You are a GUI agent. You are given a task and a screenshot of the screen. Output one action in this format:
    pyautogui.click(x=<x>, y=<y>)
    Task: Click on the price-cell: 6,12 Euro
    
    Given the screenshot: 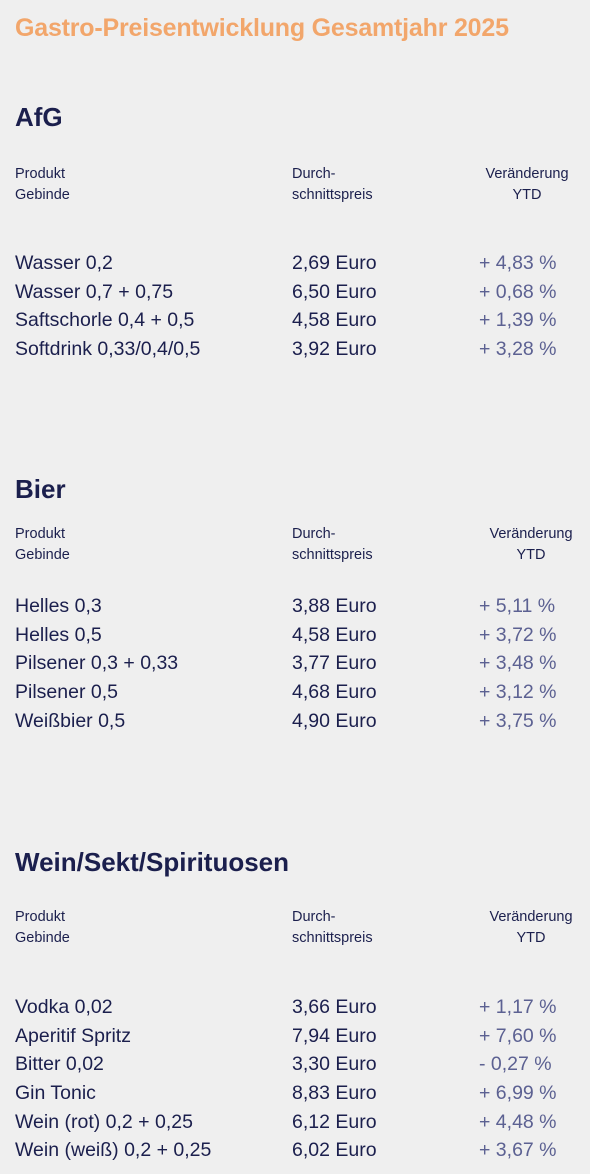 What is the action you would take?
    pyautogui.click(x=334, y=1121)
    